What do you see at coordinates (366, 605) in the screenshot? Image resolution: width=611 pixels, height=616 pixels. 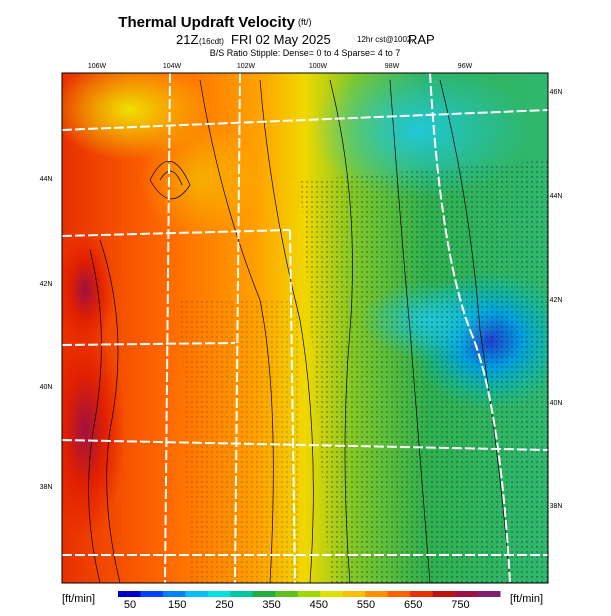 I see `colorbar-tick-label: 550` at bounding box center [366, 605].